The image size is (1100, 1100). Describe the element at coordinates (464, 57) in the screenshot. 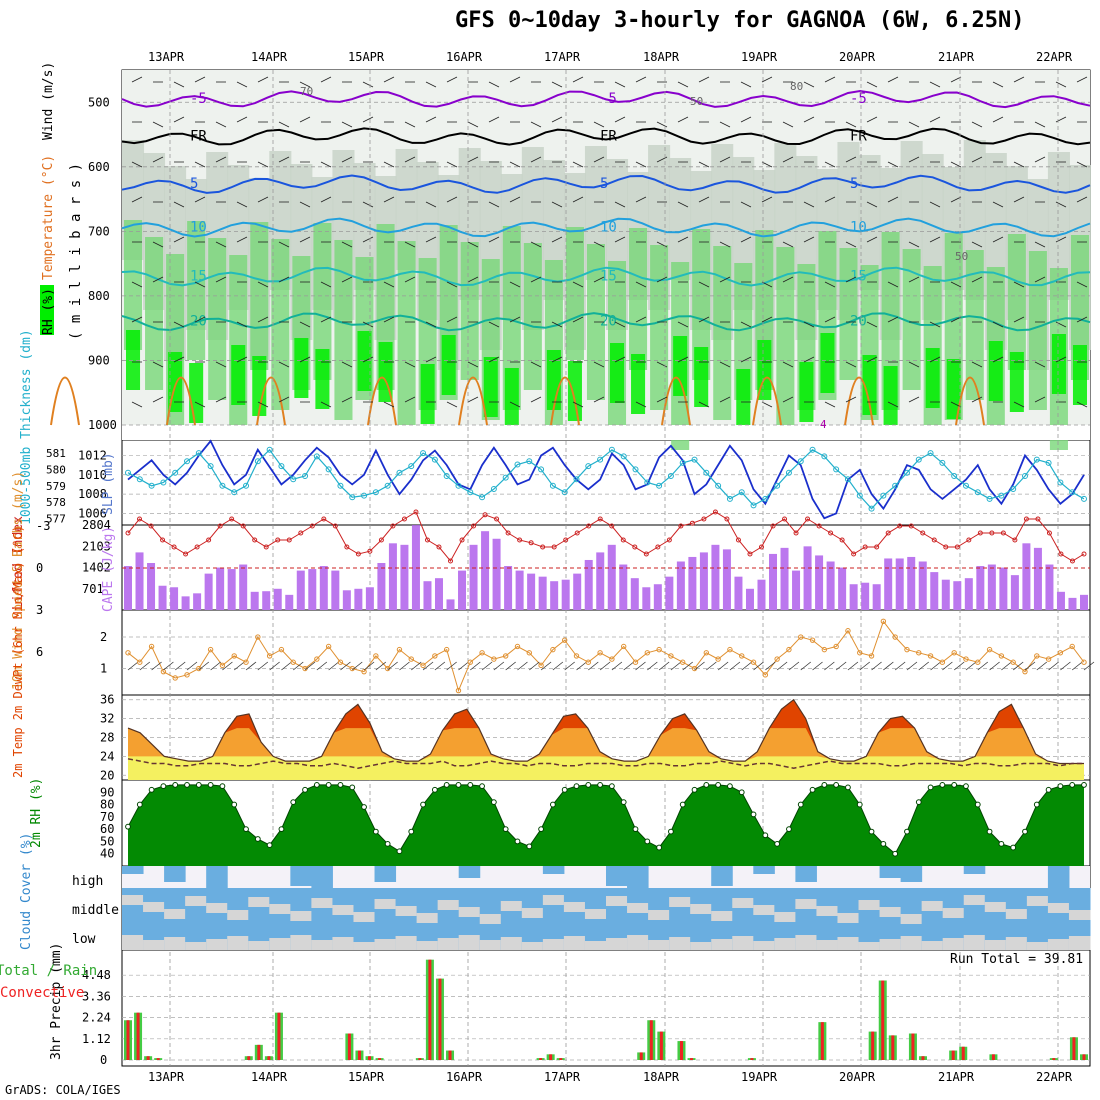

I see `top-date-tick: 16APR` at that location.